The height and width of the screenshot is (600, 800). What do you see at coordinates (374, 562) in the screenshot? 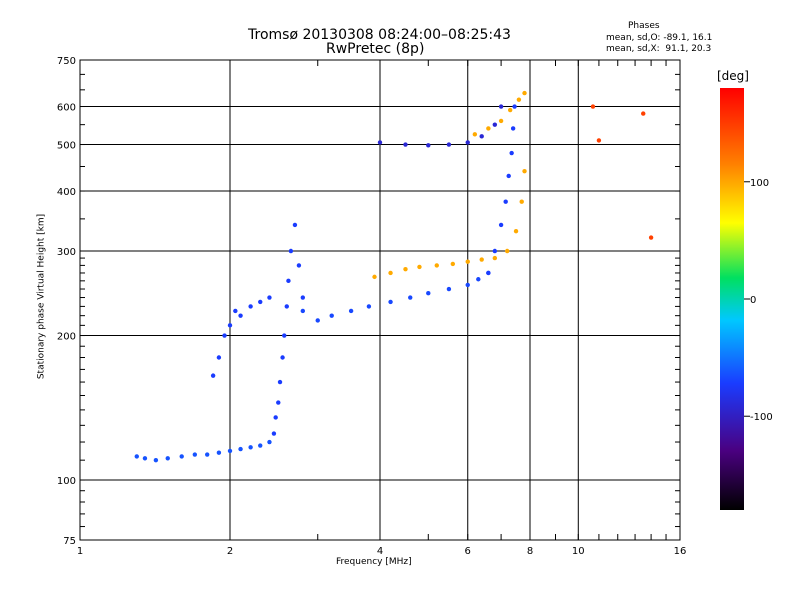
I see `x-axis-label: Frequency [MHz]` at bounding box center [374, 562].